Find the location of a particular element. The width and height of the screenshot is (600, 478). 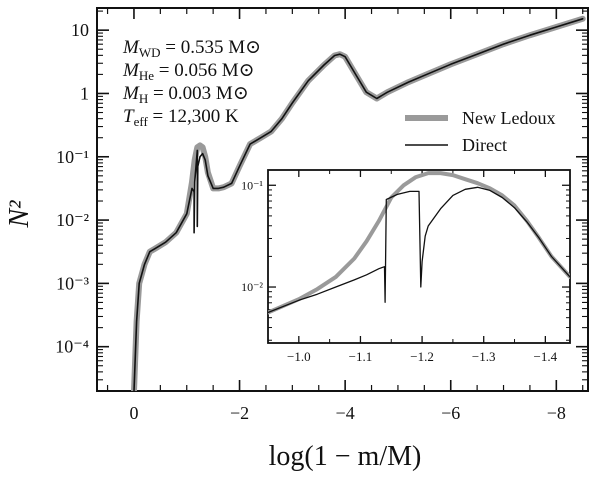

inset-x-tick-label: −1.2 is located at coordinates (422, 356).